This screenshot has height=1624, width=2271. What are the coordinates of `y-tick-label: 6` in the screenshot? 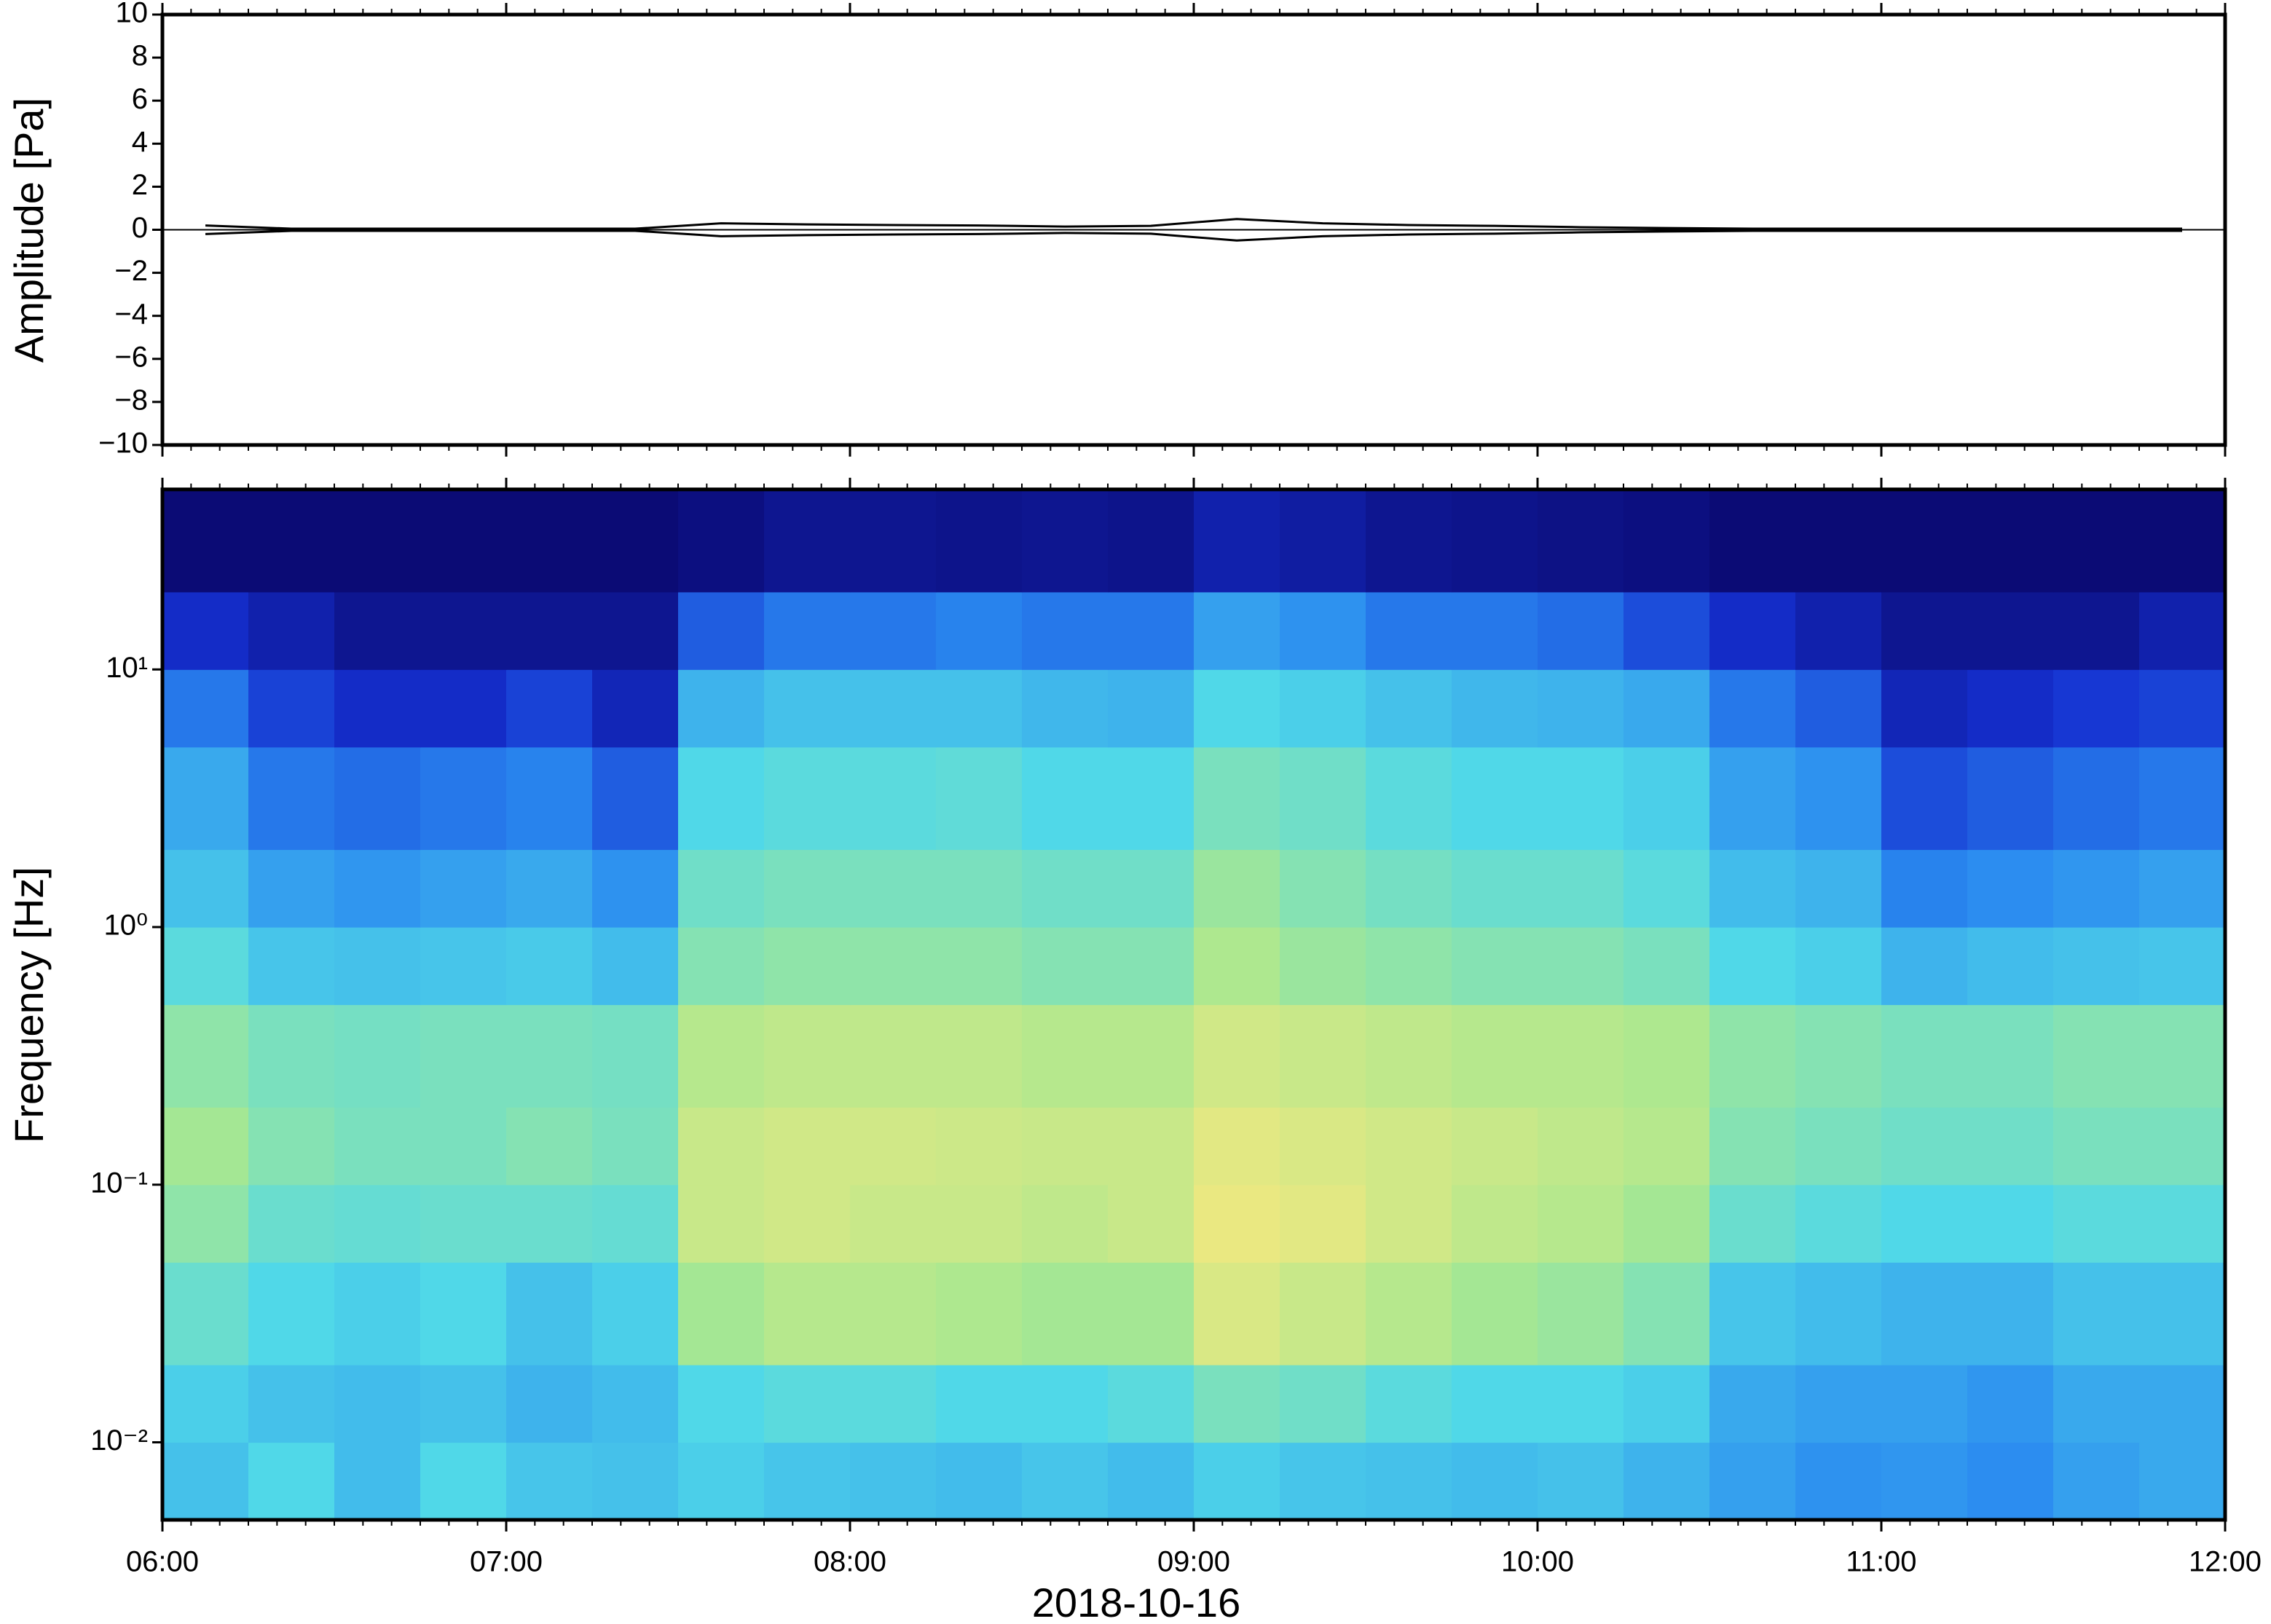 It's located at (140, 99).